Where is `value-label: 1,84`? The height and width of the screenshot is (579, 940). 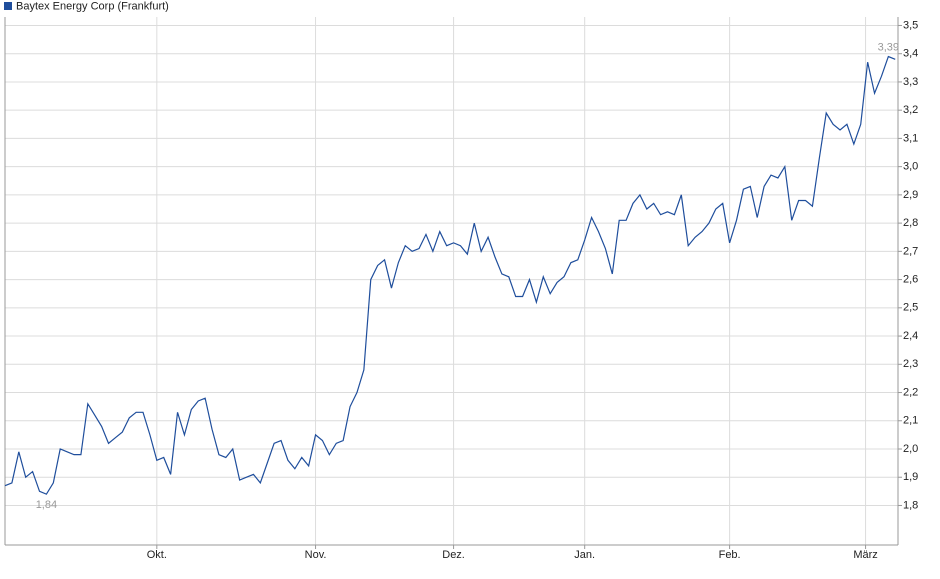
value-label: 1,84 is located at coordinates (46, 505).